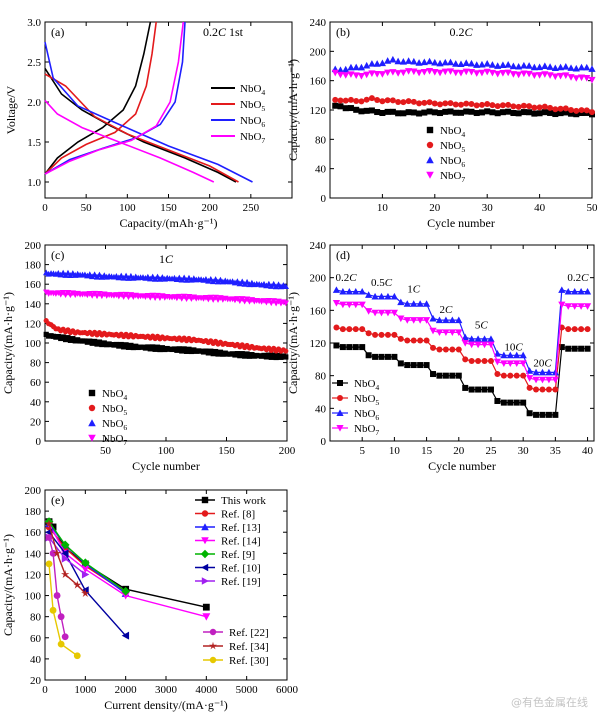 This screenshot has height=714, width=600. What do you see at coordinates (36, 681) in the screenshot?
I see `y-tick-label: 20` at bounding box center [36, 681].